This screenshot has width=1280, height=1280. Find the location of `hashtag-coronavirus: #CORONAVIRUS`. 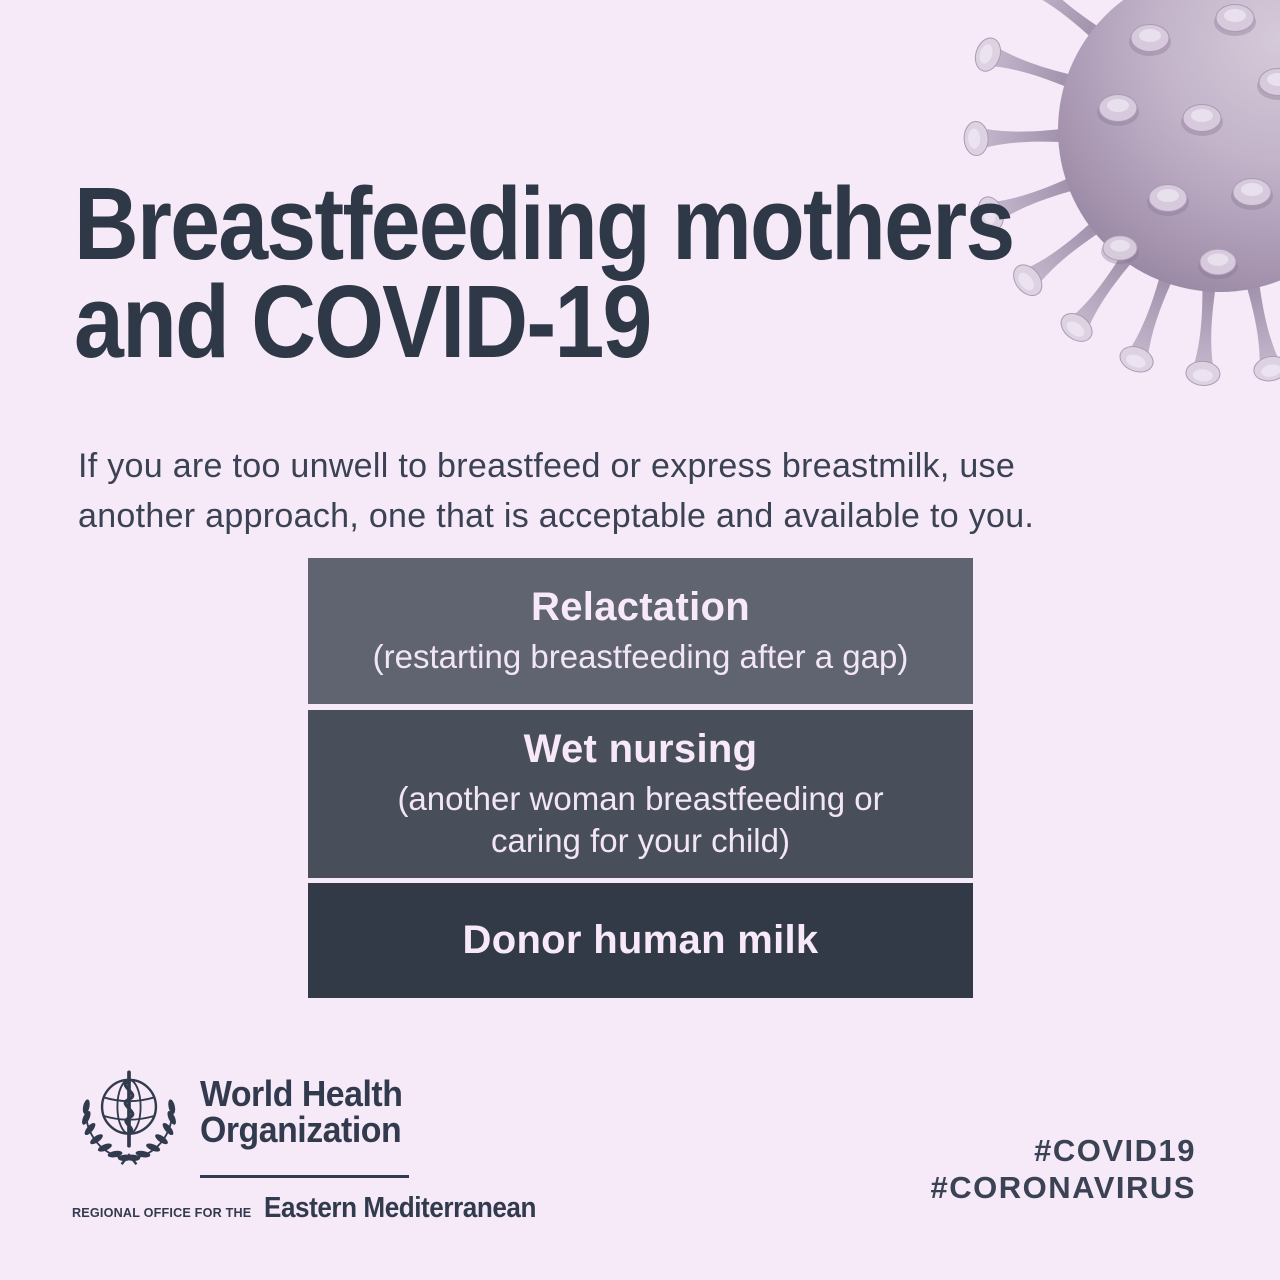

hashtag-coronavirus: #CORONAVIRUS is located at coordinates (1063, 1188).